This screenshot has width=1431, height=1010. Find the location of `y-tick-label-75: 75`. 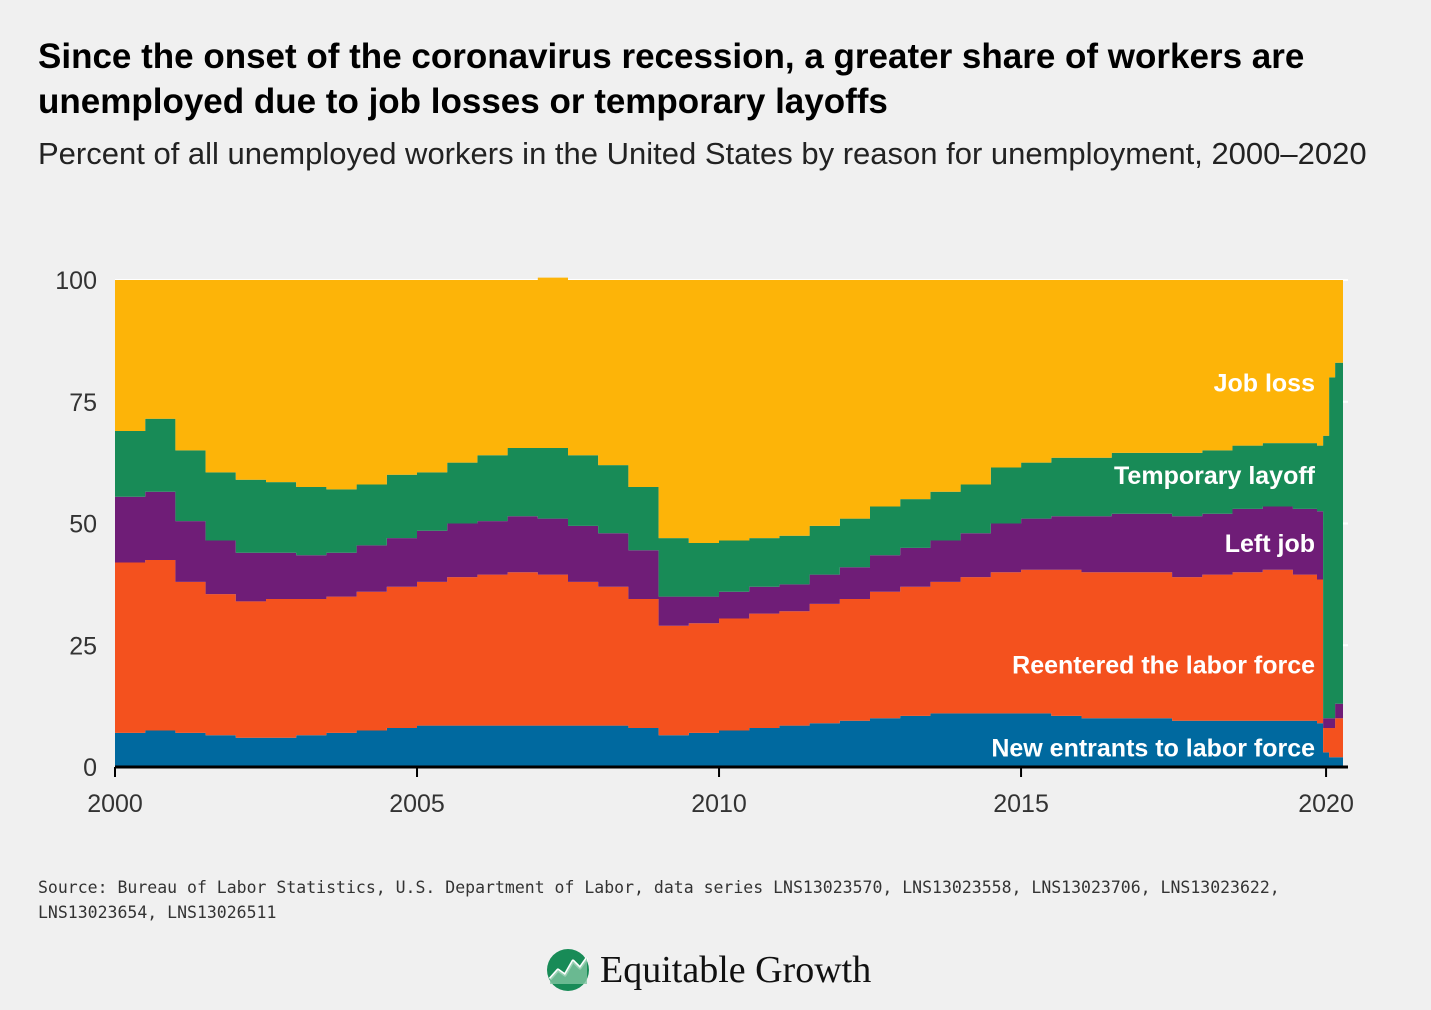

y-tick-label-75: 75 is located at coordinates (83, 403).